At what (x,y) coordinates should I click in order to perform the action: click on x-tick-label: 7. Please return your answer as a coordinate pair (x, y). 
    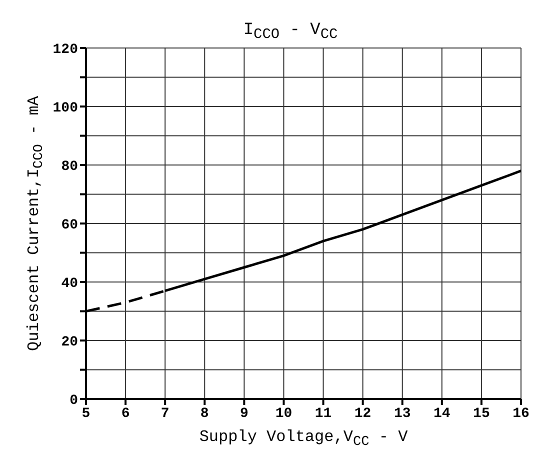
    Looking at the image, I should click on (165, 414).